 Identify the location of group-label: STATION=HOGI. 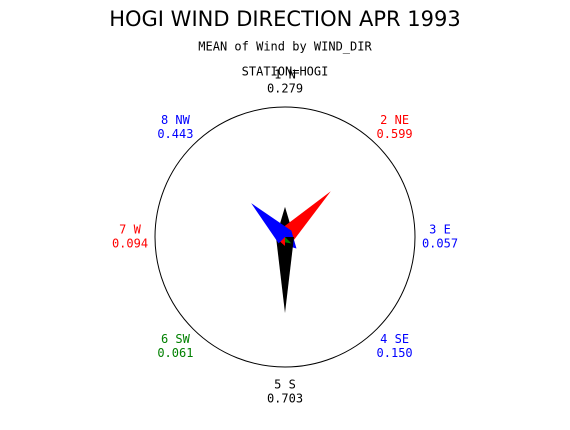
(285, 72).